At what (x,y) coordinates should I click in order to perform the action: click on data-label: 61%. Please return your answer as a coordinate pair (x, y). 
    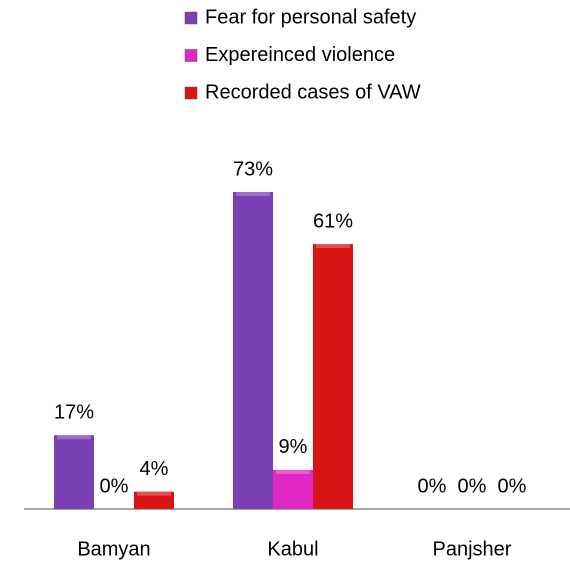
    Looking at the image, I should click on (333, 221).